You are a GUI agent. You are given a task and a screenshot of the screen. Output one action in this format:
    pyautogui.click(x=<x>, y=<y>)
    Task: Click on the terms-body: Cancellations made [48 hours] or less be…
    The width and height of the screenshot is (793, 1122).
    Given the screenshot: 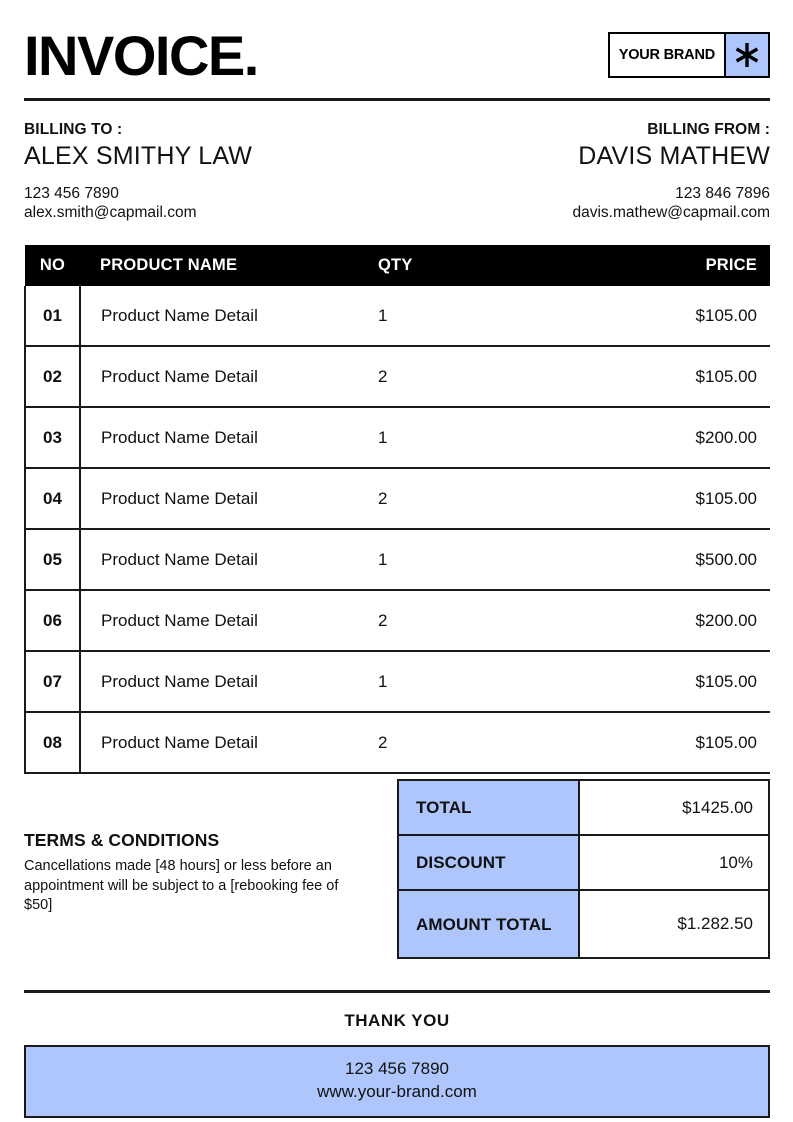 What is the action you would take?
    pyautogui.click(x=181, y=886)
    